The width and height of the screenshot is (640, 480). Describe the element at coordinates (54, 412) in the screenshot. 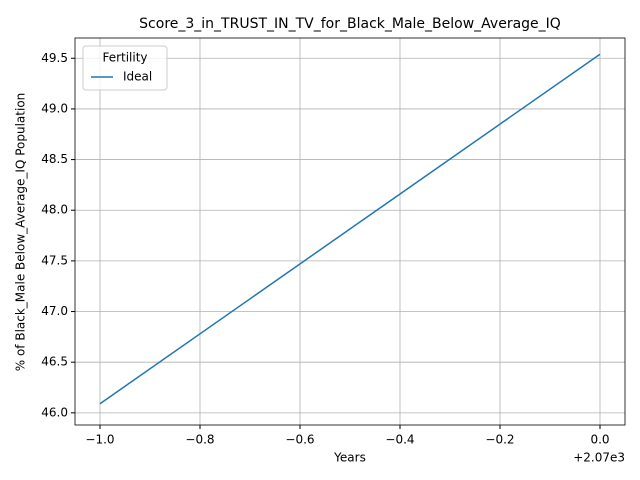

I see `y-tick-label: 46.0` at that location.